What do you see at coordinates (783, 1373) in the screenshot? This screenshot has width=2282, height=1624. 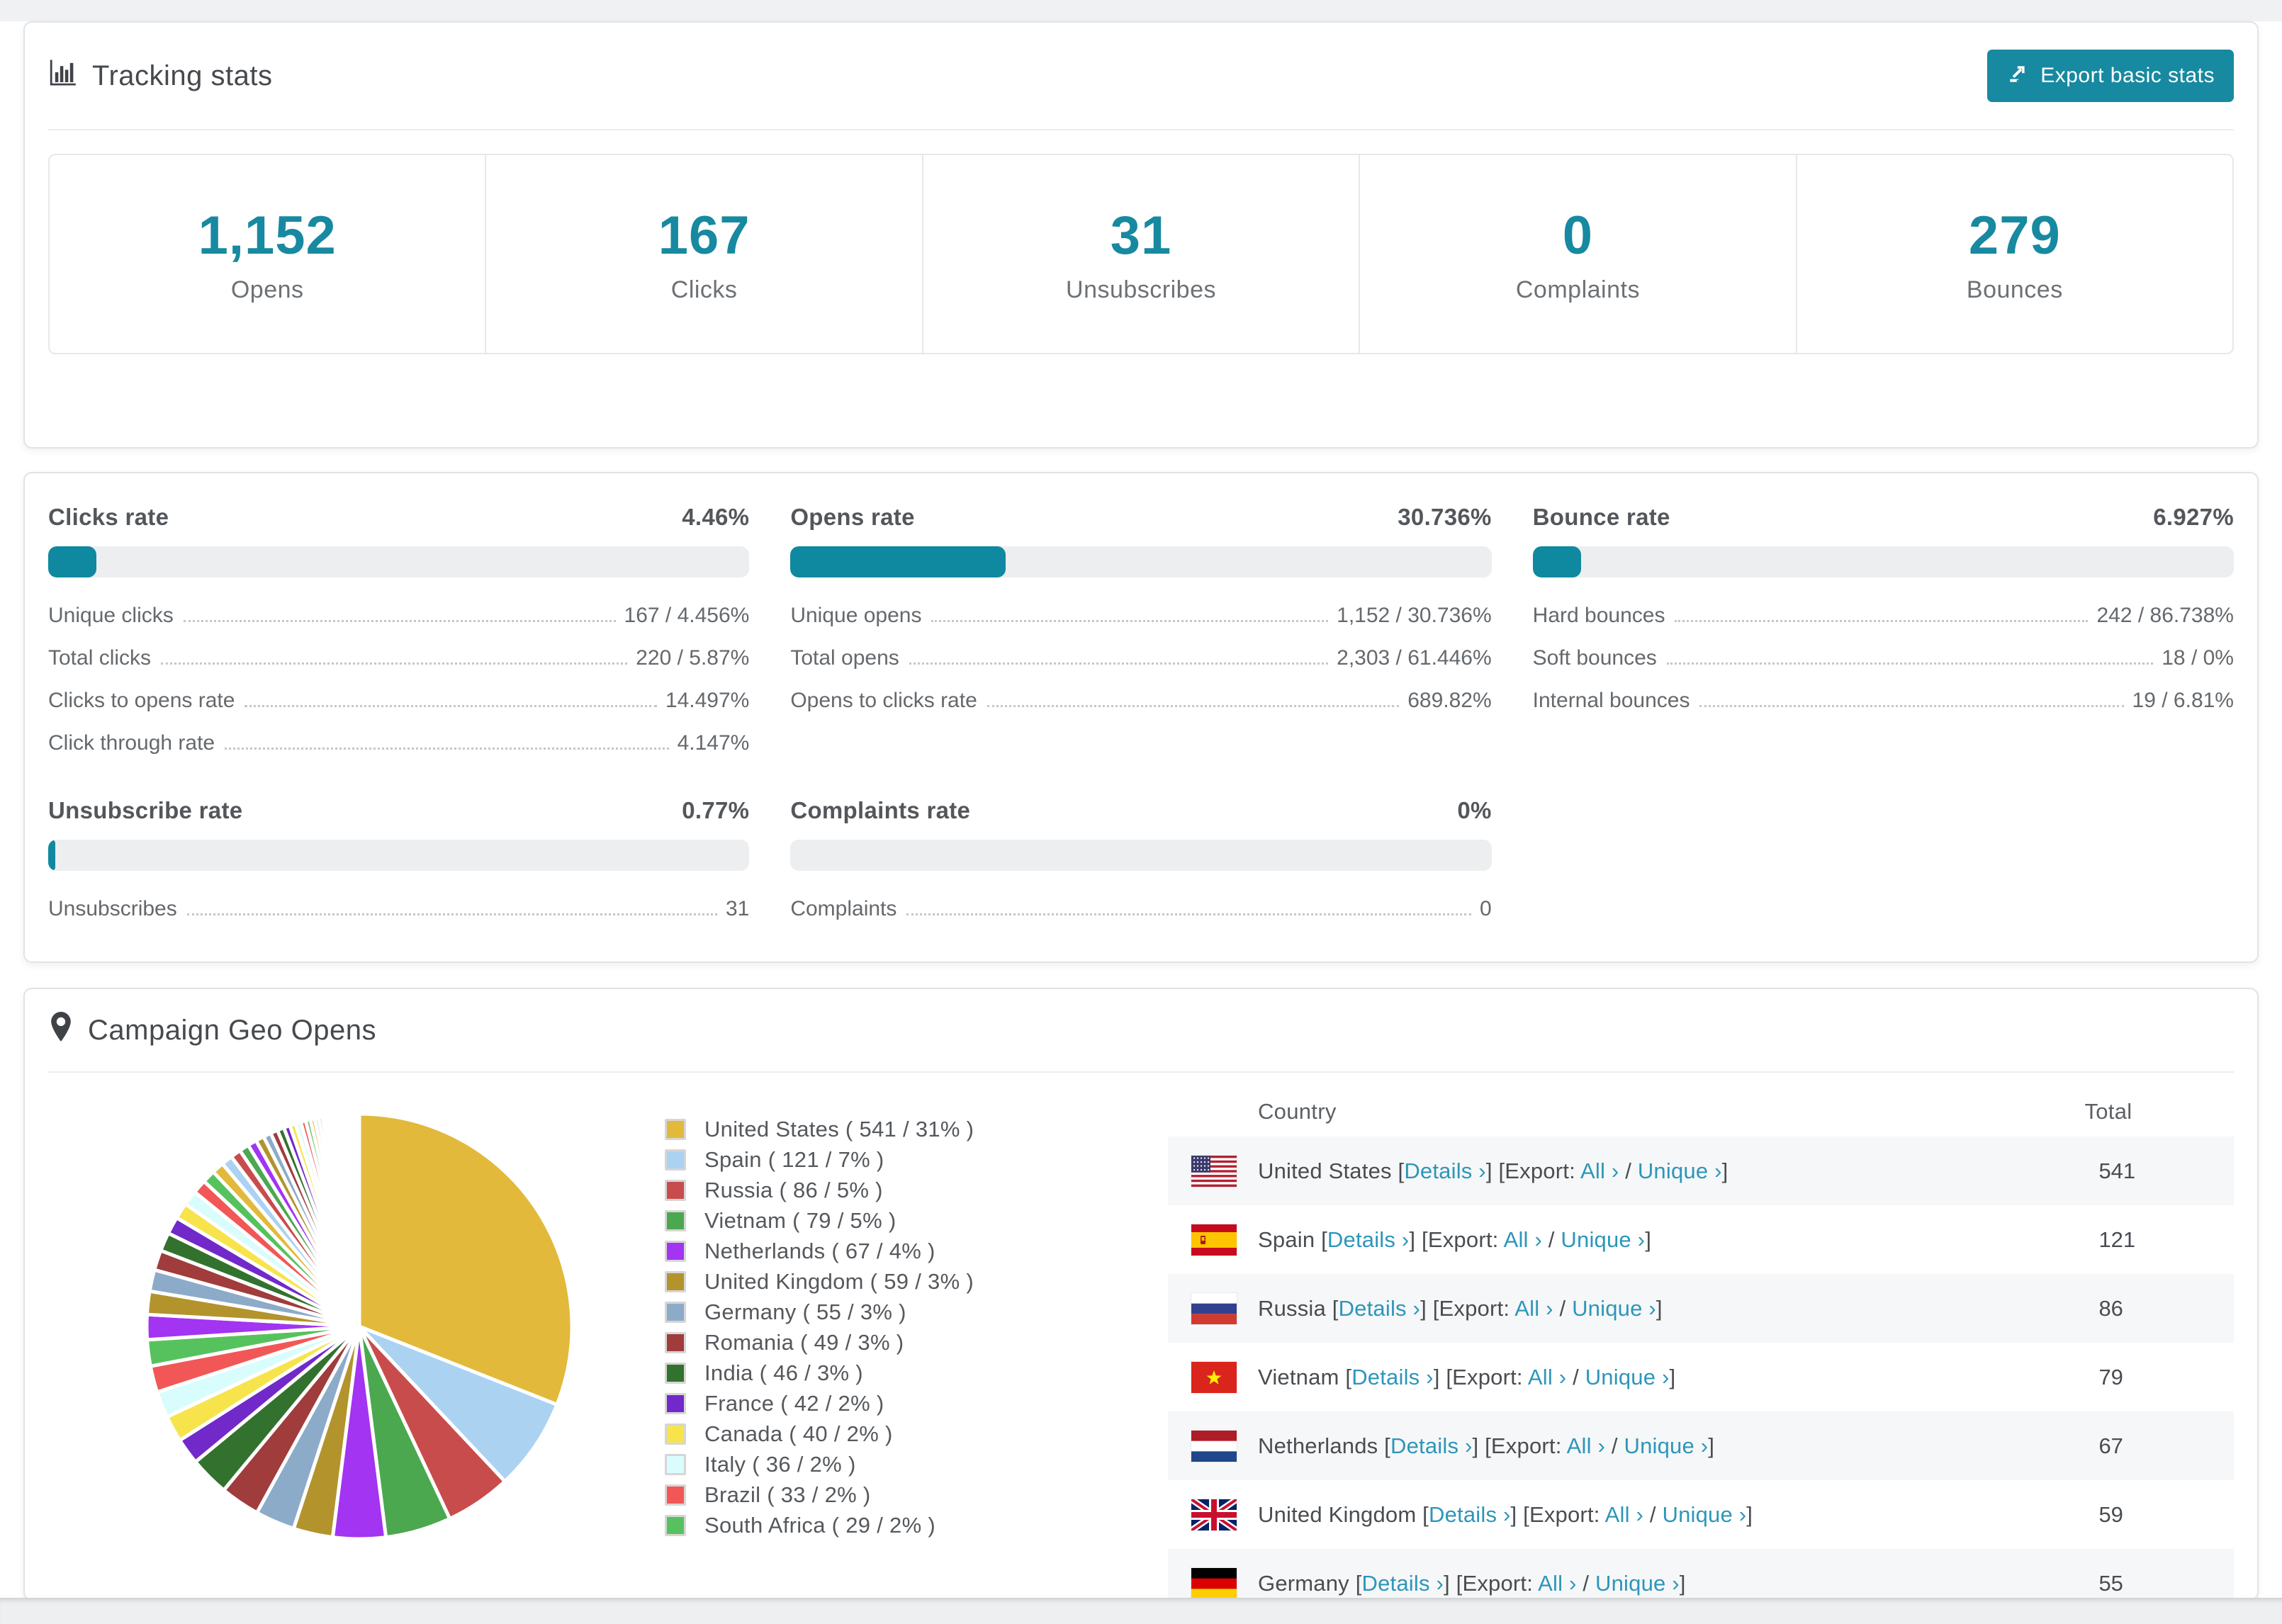 I see `legend-label: India ( 46 / 3% )` at bounding box center [783, 1373].